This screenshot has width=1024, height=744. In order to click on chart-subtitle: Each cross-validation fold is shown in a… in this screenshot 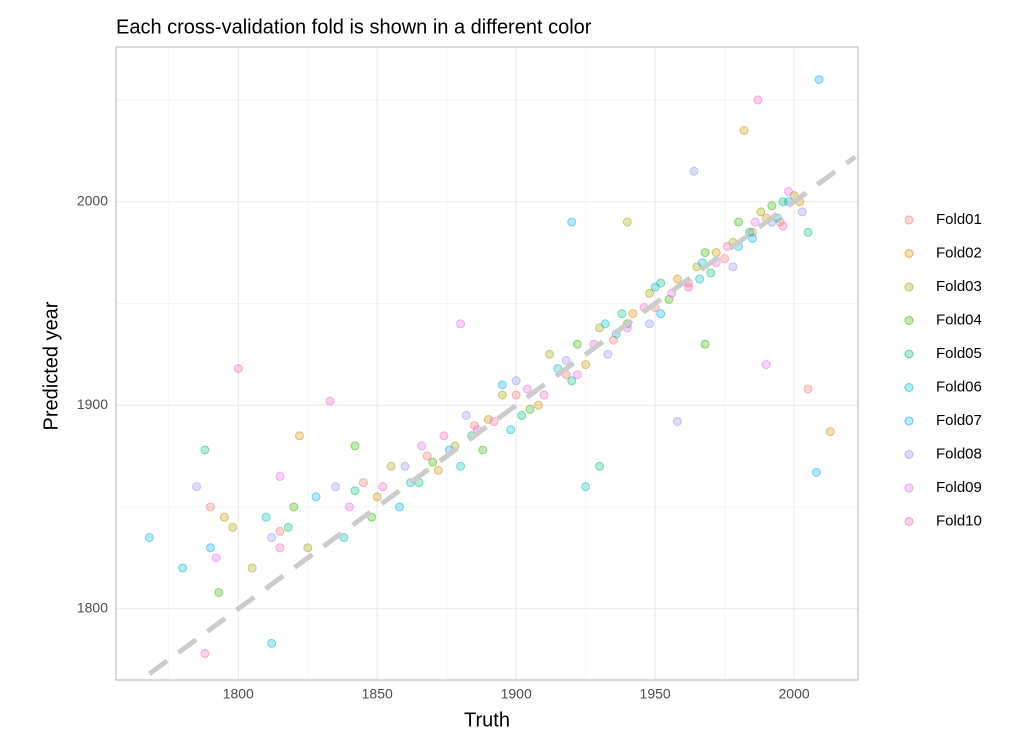, I will do `click(354, 27)`.